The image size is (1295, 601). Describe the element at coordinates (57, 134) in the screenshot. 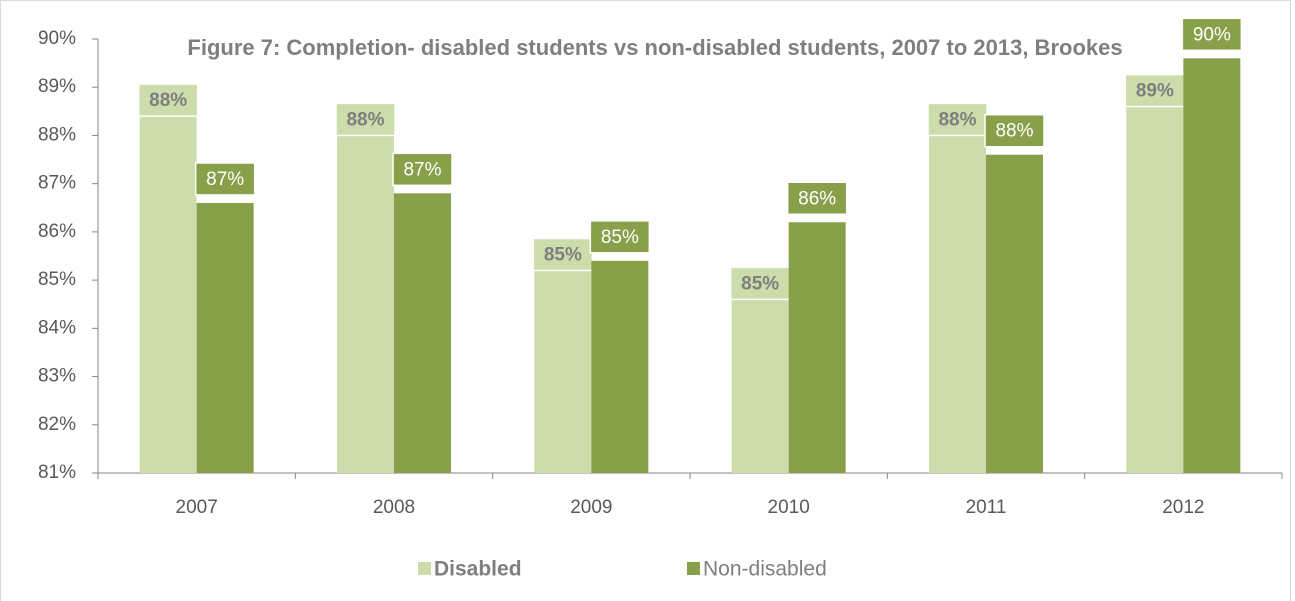

I see `y-tick-label: 88%` at that location.